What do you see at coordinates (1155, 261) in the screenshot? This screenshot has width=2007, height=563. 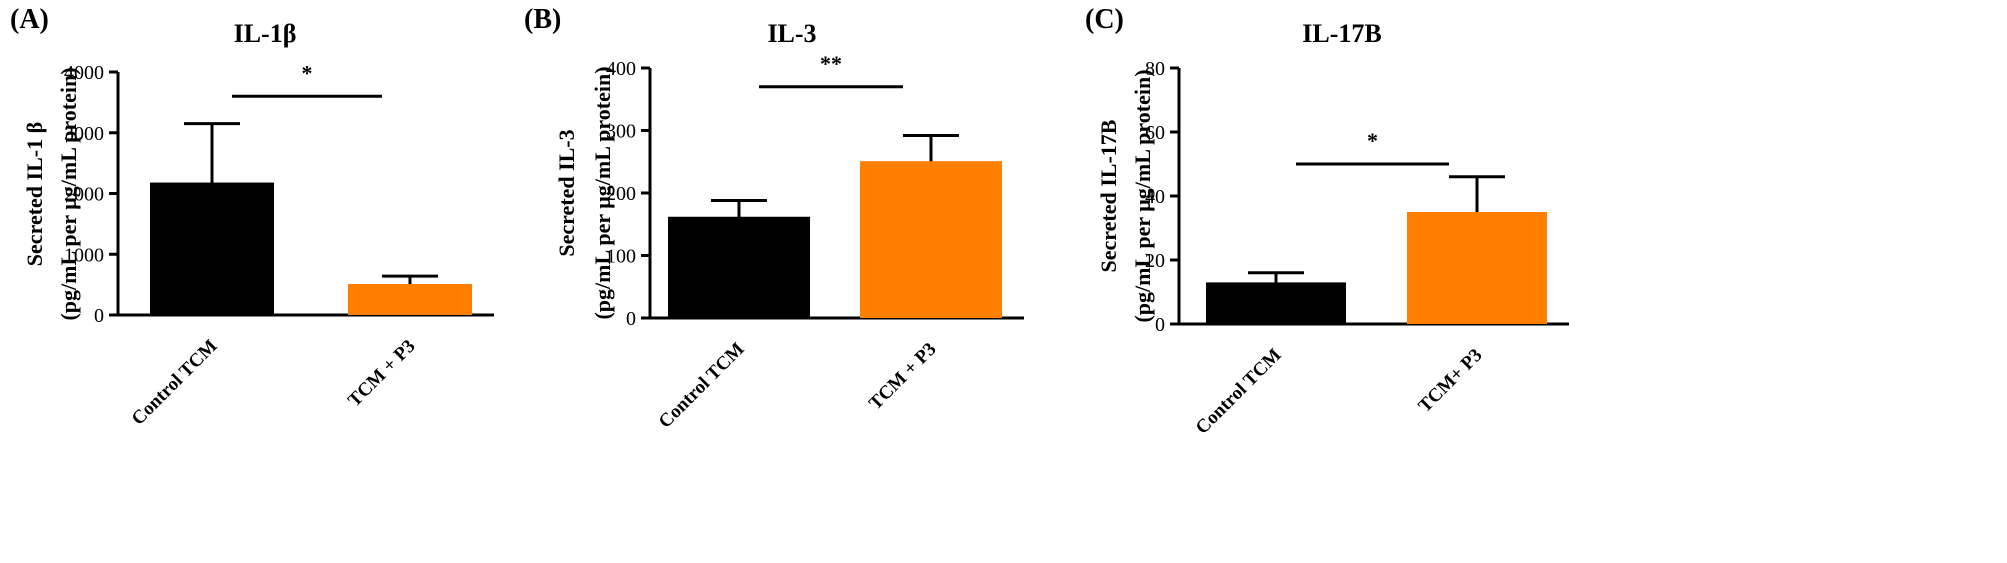 I see `y-tick-label: 20` at bounding box center [1155, 261].